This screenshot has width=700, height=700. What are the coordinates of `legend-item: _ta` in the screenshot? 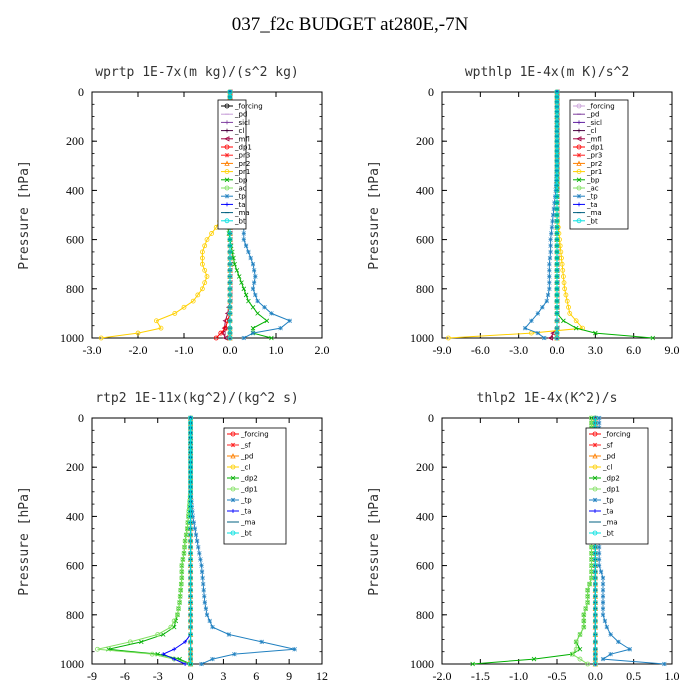 It's located at (585, 205).